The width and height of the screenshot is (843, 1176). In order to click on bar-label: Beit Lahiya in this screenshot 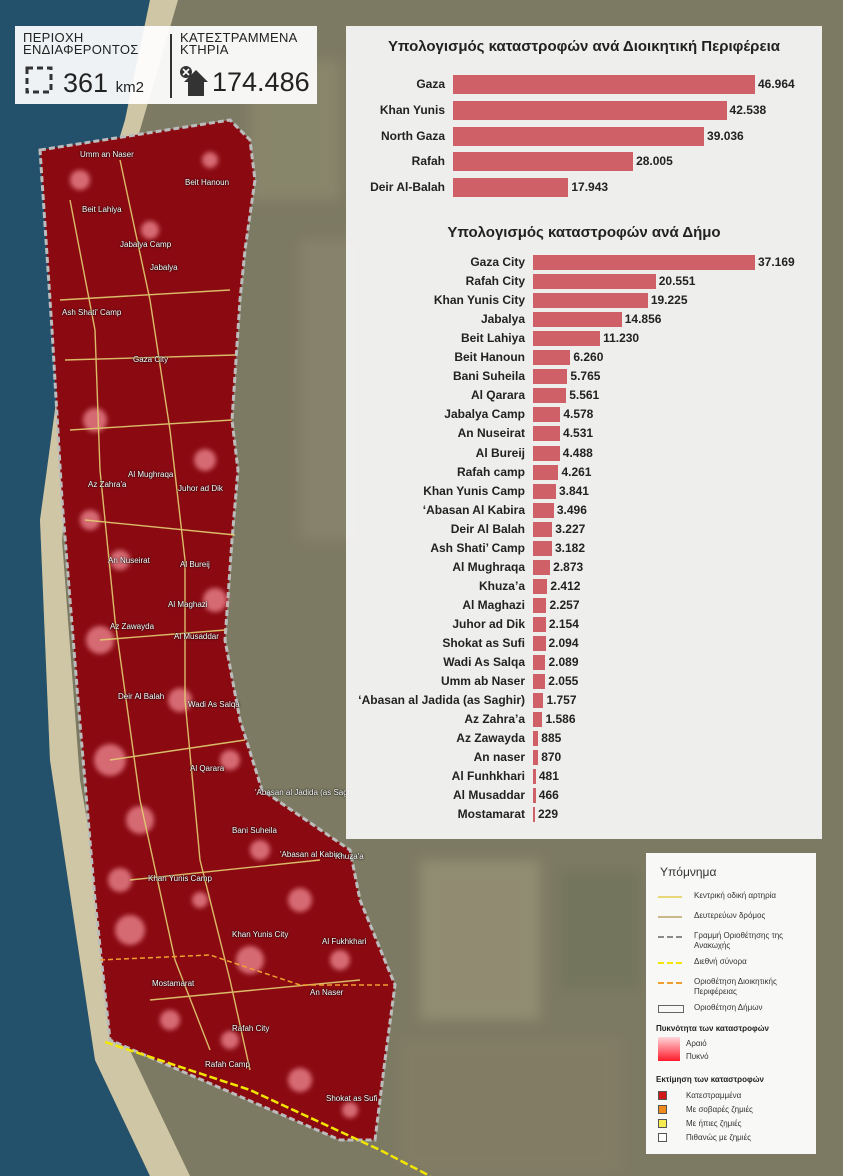, I will do `click(492, 338)`.